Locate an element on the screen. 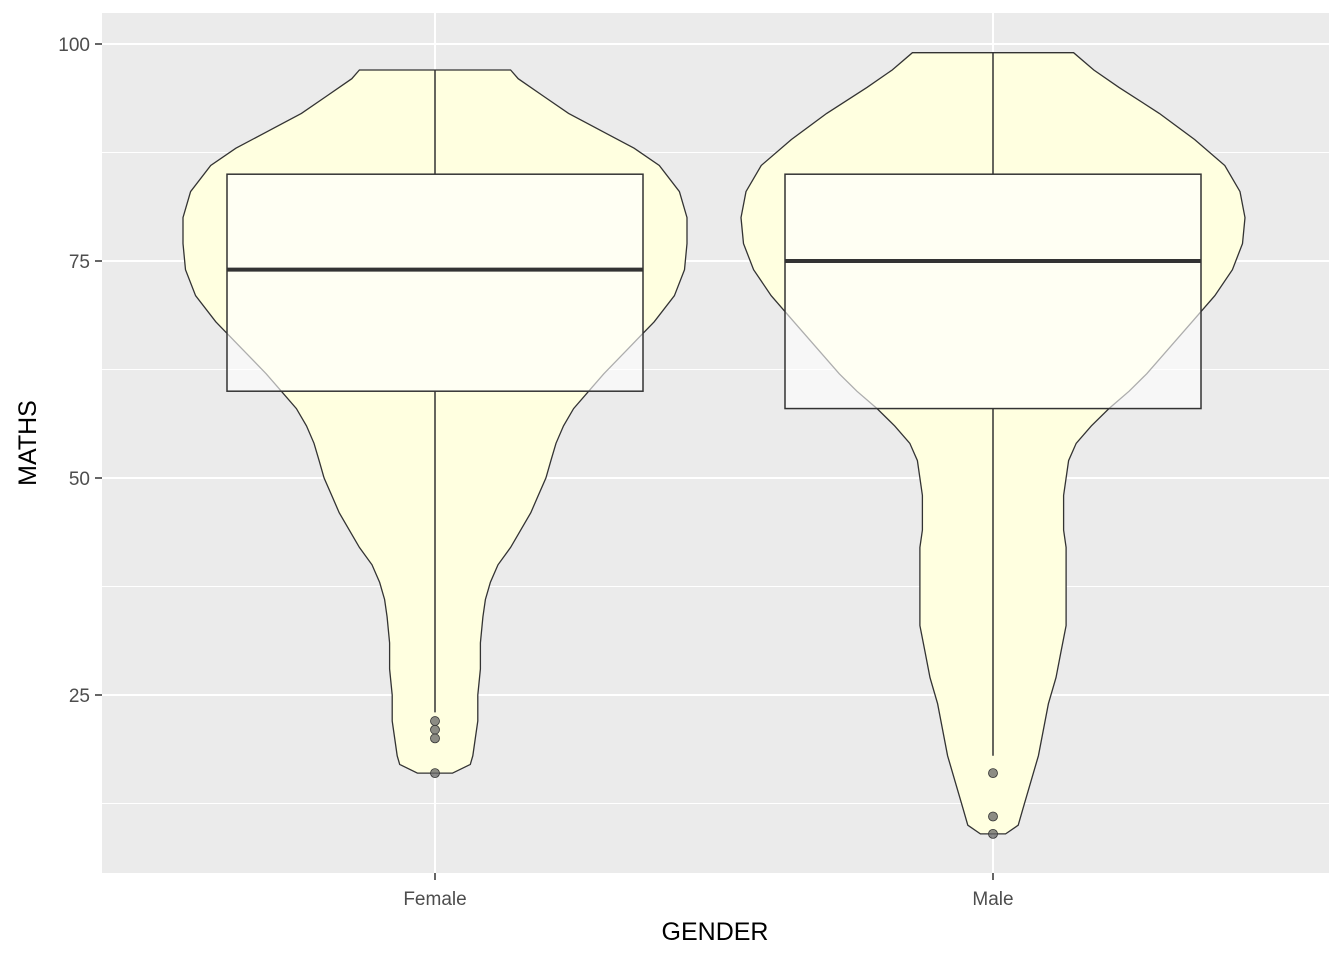  x-axis-title: GENDER is located at coordinates (715, 932).